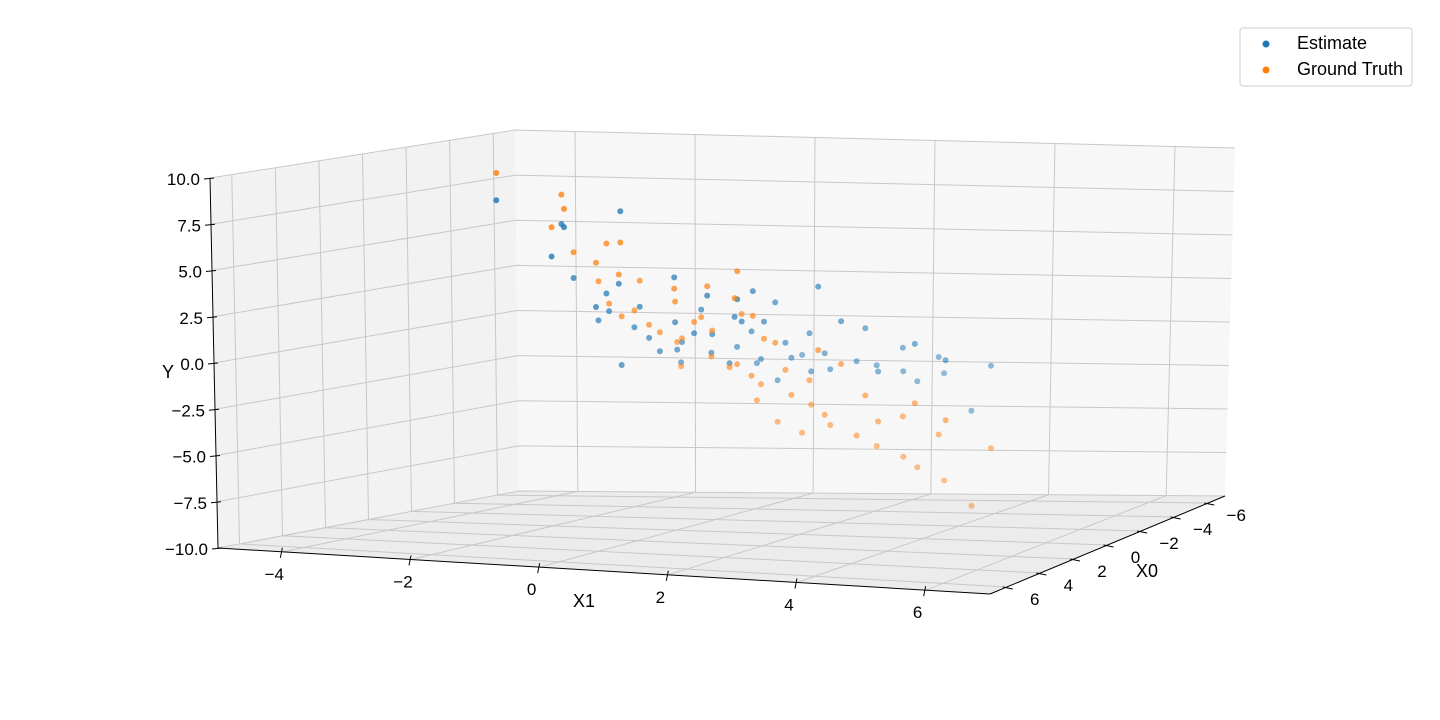 This screenshot has width=1440, height=720. Describe the element at coordinates (788, 605) in the screenshot. I see `x1-tick-label: 4` at that location.